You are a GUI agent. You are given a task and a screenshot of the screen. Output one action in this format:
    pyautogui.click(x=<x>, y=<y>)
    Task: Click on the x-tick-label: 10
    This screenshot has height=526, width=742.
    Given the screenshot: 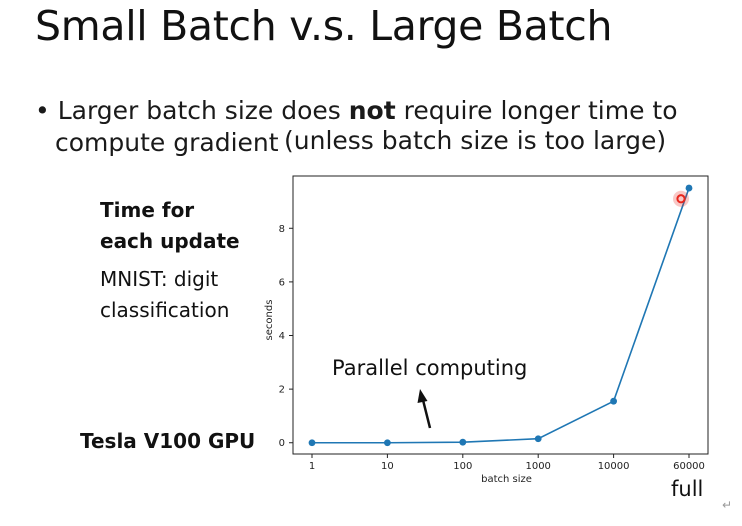 What is the action you would take?
    pyautogui.click(x=387, y=466)
    